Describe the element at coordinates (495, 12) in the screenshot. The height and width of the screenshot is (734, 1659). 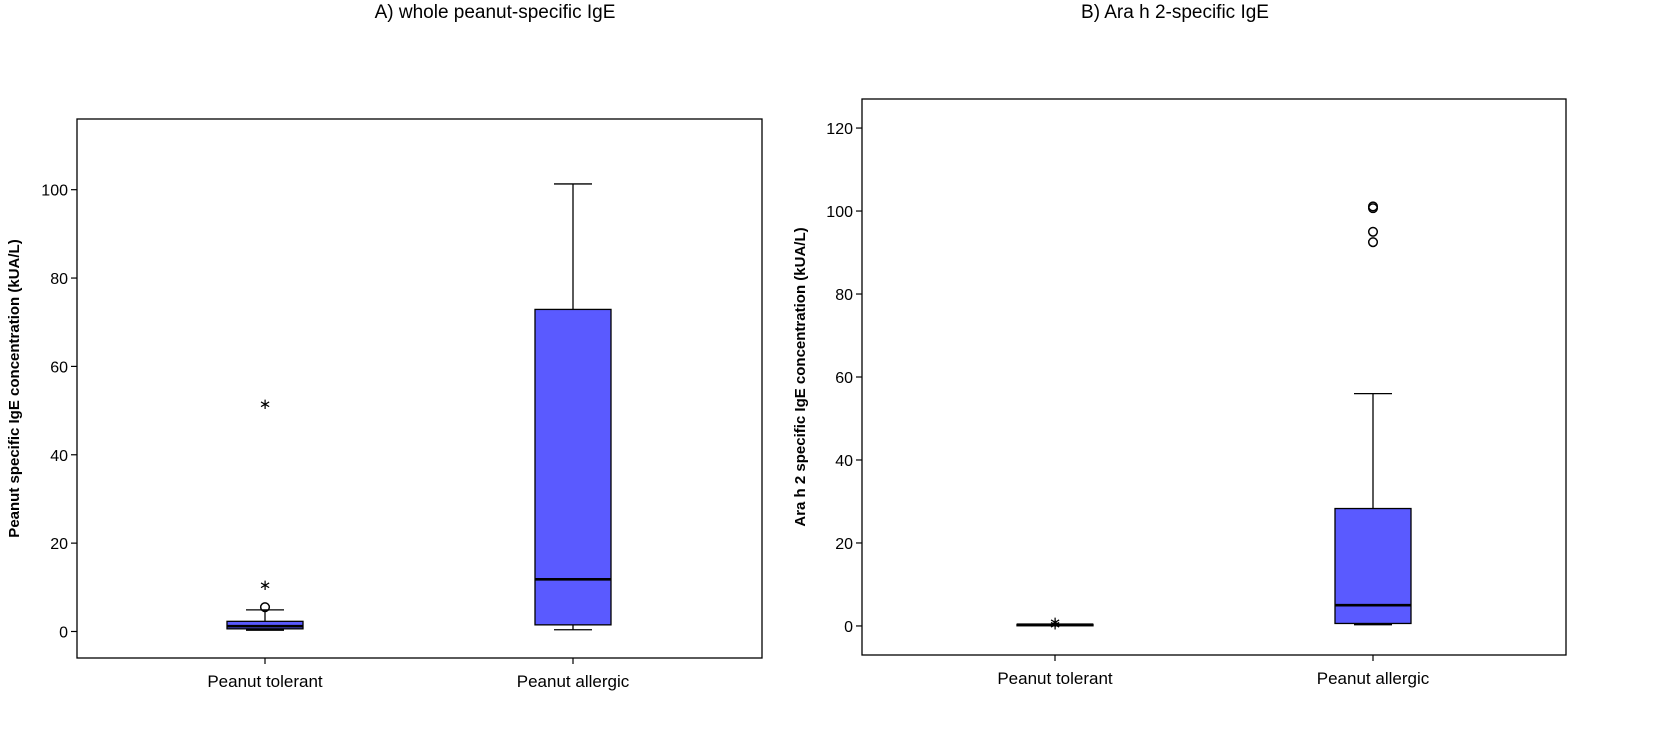
I see `panel-a-title: A) whole peanut-specific IgE` at that location.